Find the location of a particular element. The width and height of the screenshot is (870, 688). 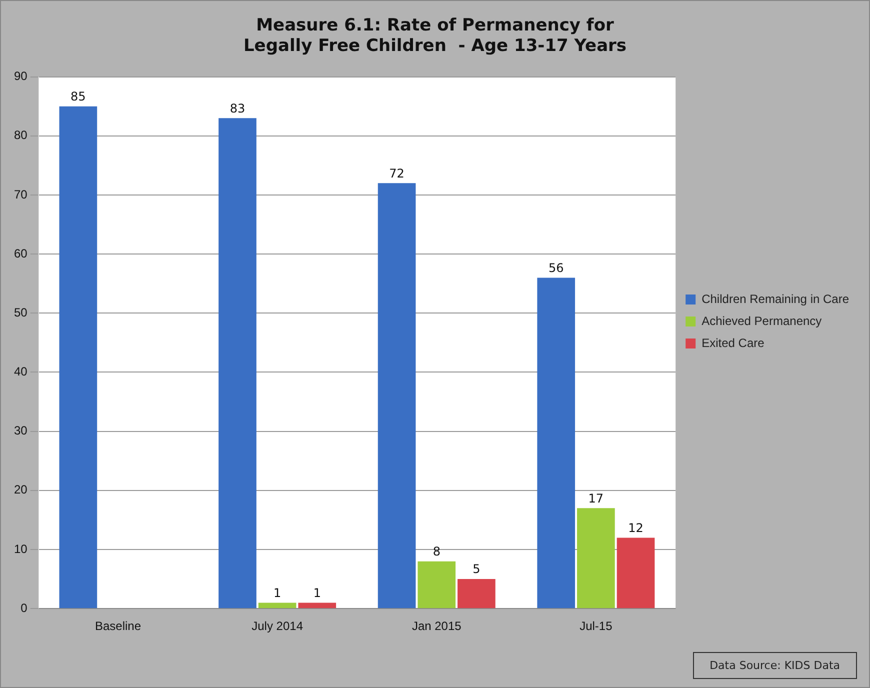

data-label: 83 is located at coordinates (238, 108).